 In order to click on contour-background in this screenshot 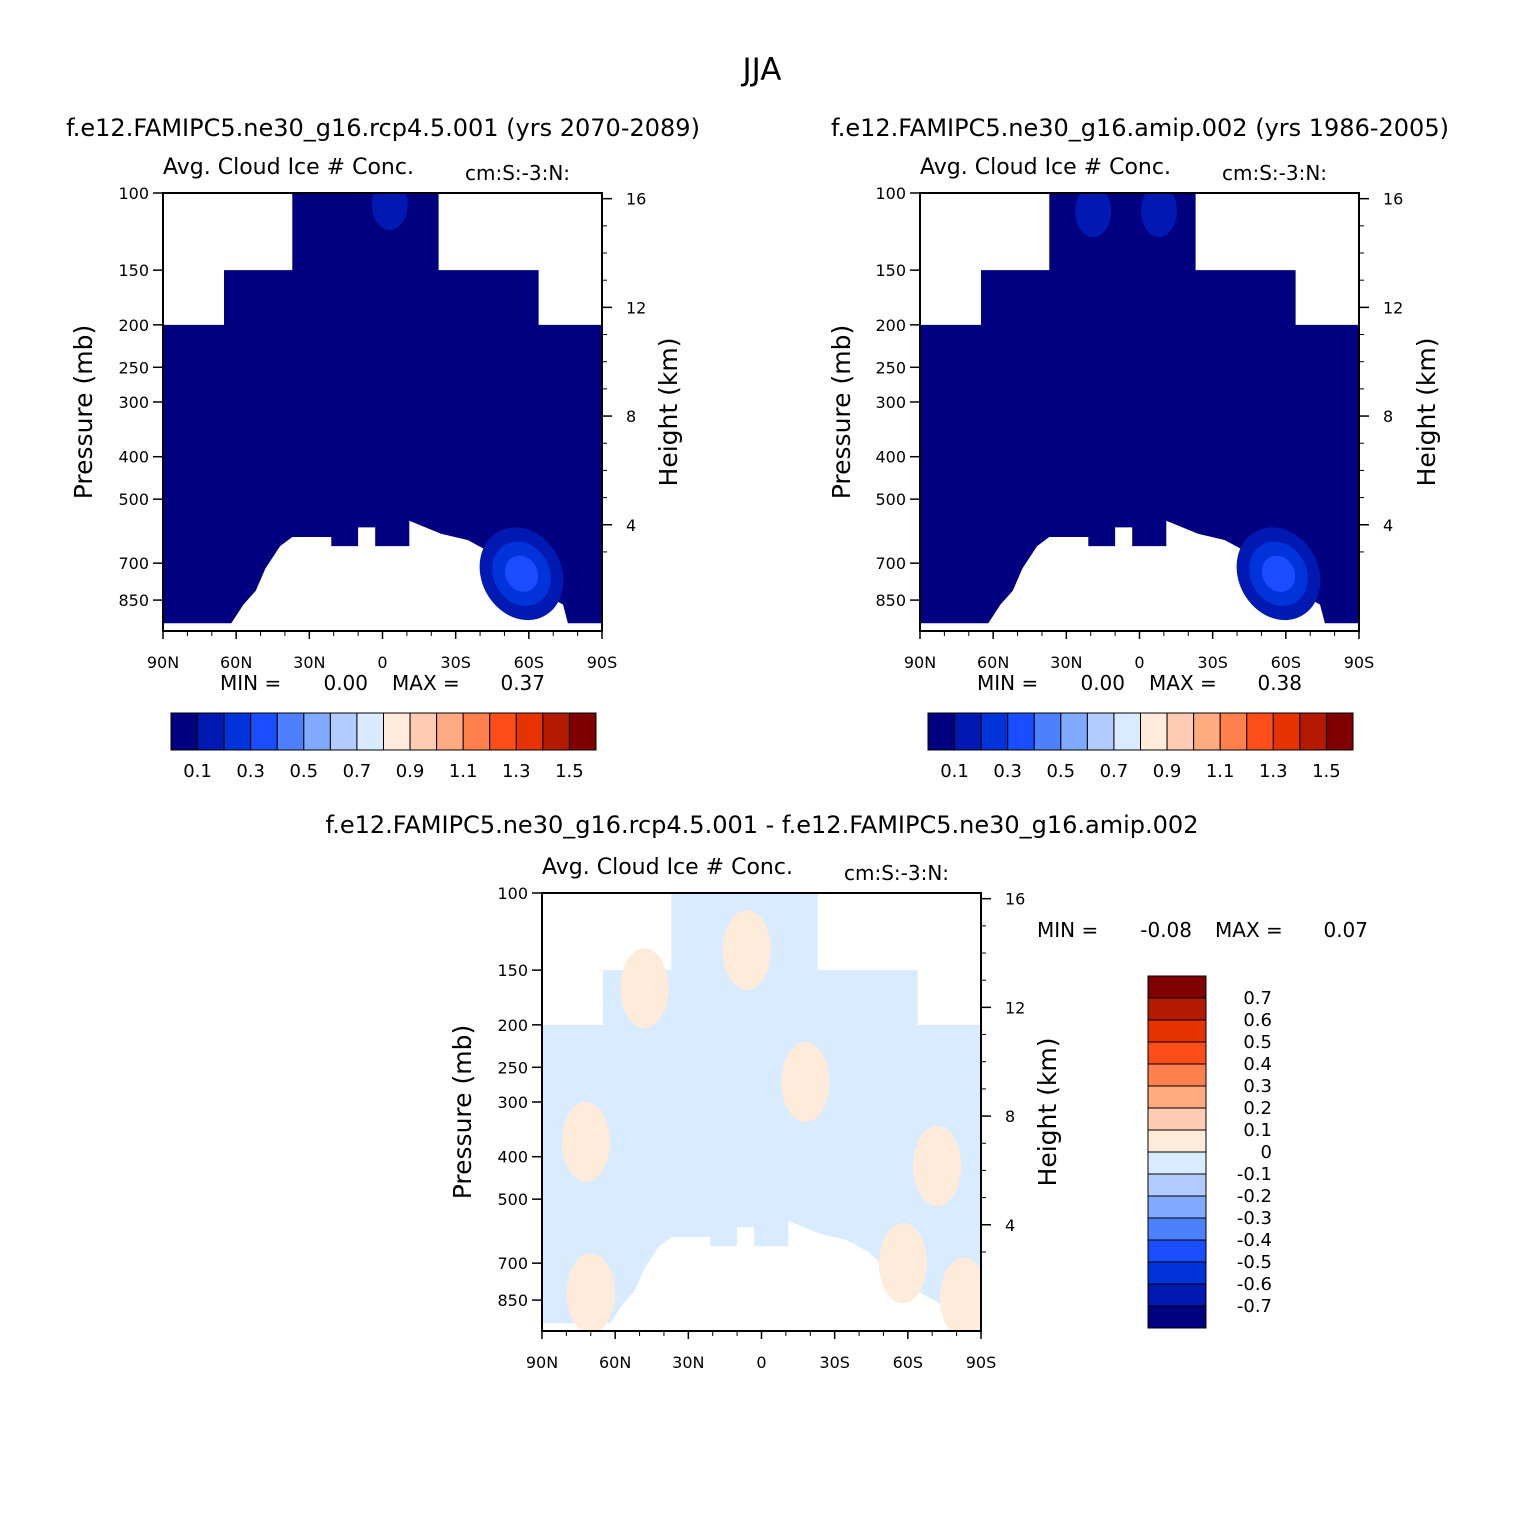, I will do `click(382, 408)`.